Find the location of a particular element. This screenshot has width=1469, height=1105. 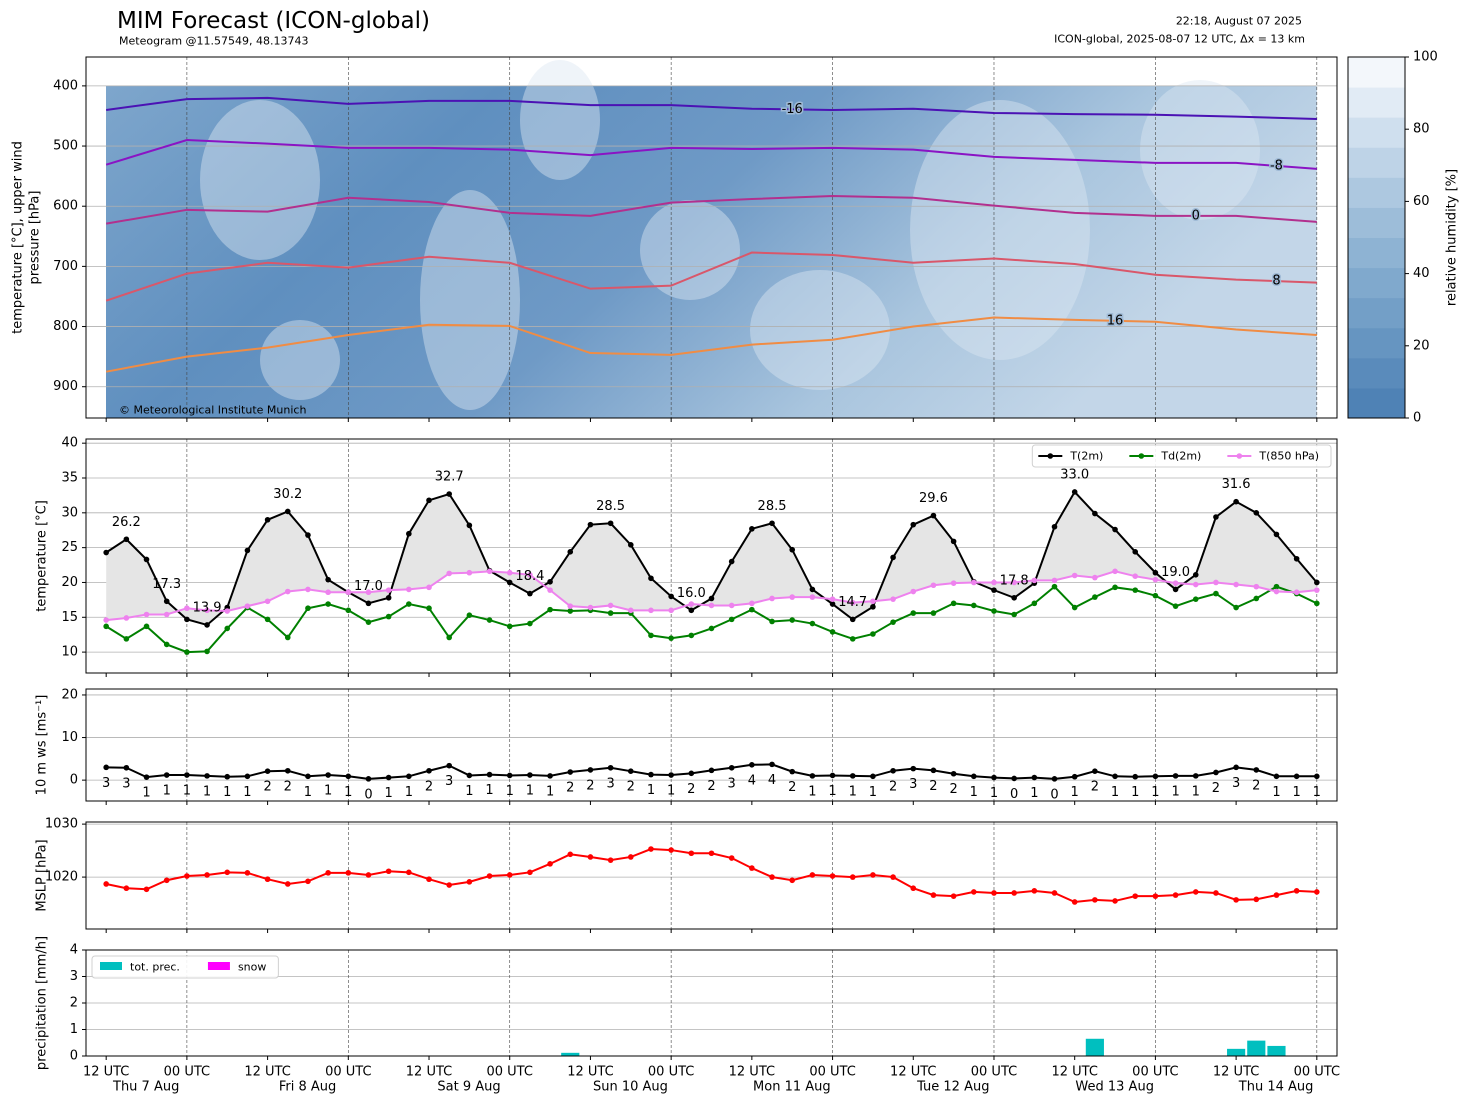

legend-label: tot. prec. is located at coordinates (155, 967).